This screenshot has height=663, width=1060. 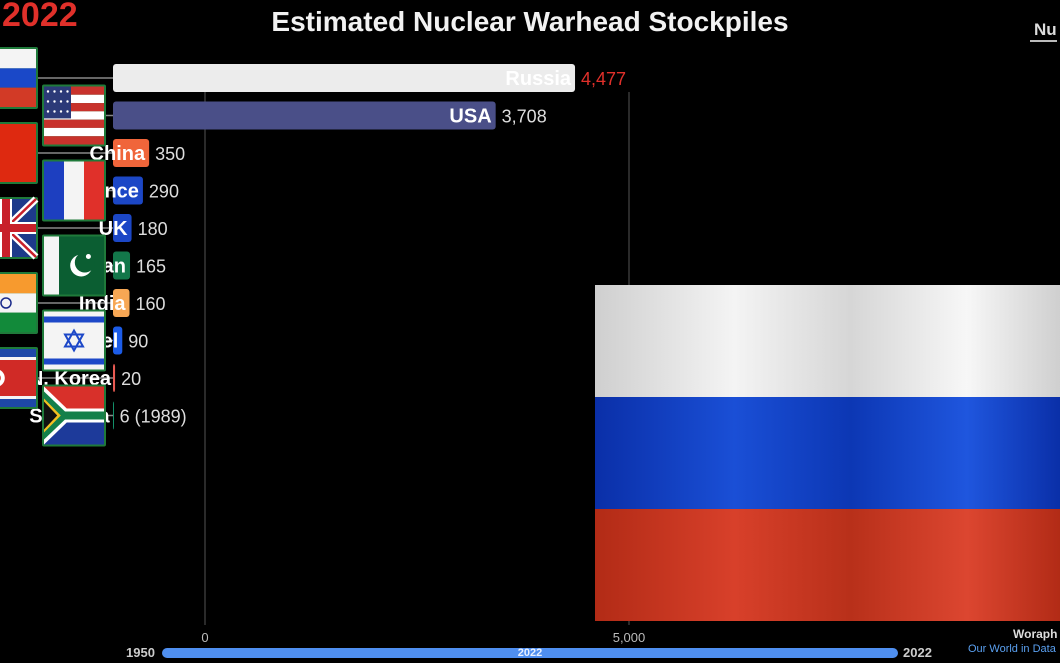 I want to click on category-label: UK, so click(x=113, y=229).